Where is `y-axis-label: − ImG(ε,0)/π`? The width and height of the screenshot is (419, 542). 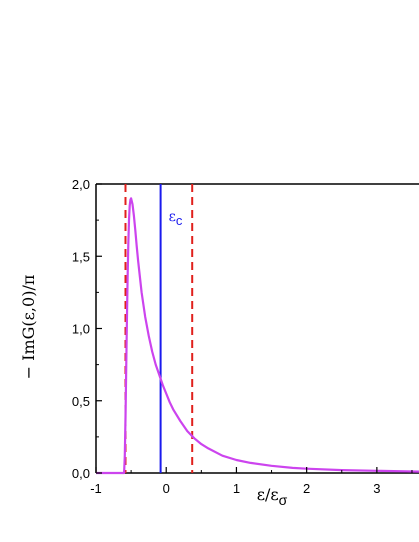
y-axis-label: − ImG(ε,0)/π is located at coordinates (28, 327).